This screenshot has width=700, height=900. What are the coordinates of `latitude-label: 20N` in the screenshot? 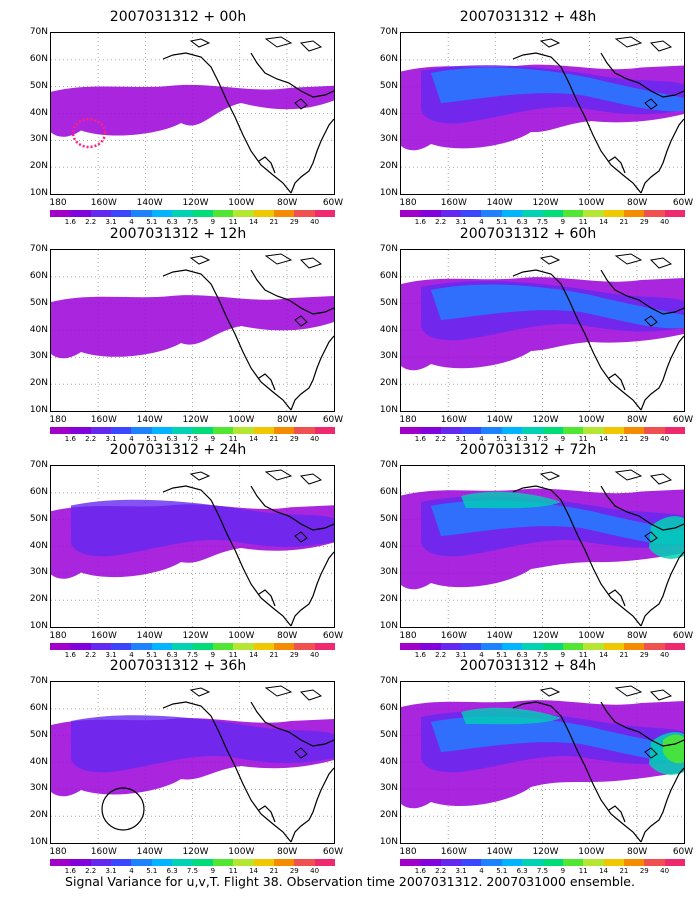 It's located at (38, 383).